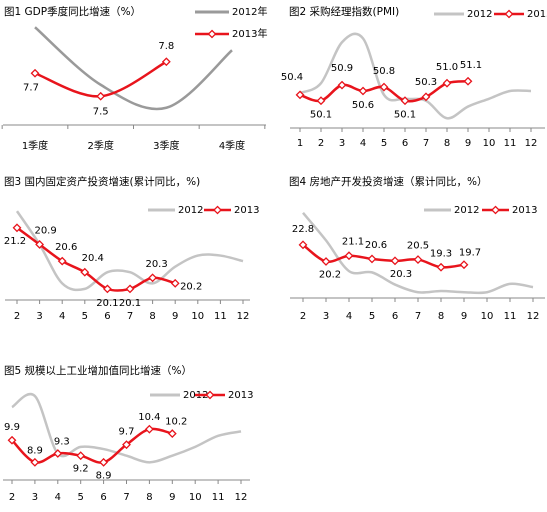 This screenshot has height=512, width=547. I want to click on data-label: 51.1, so click(471, 65).